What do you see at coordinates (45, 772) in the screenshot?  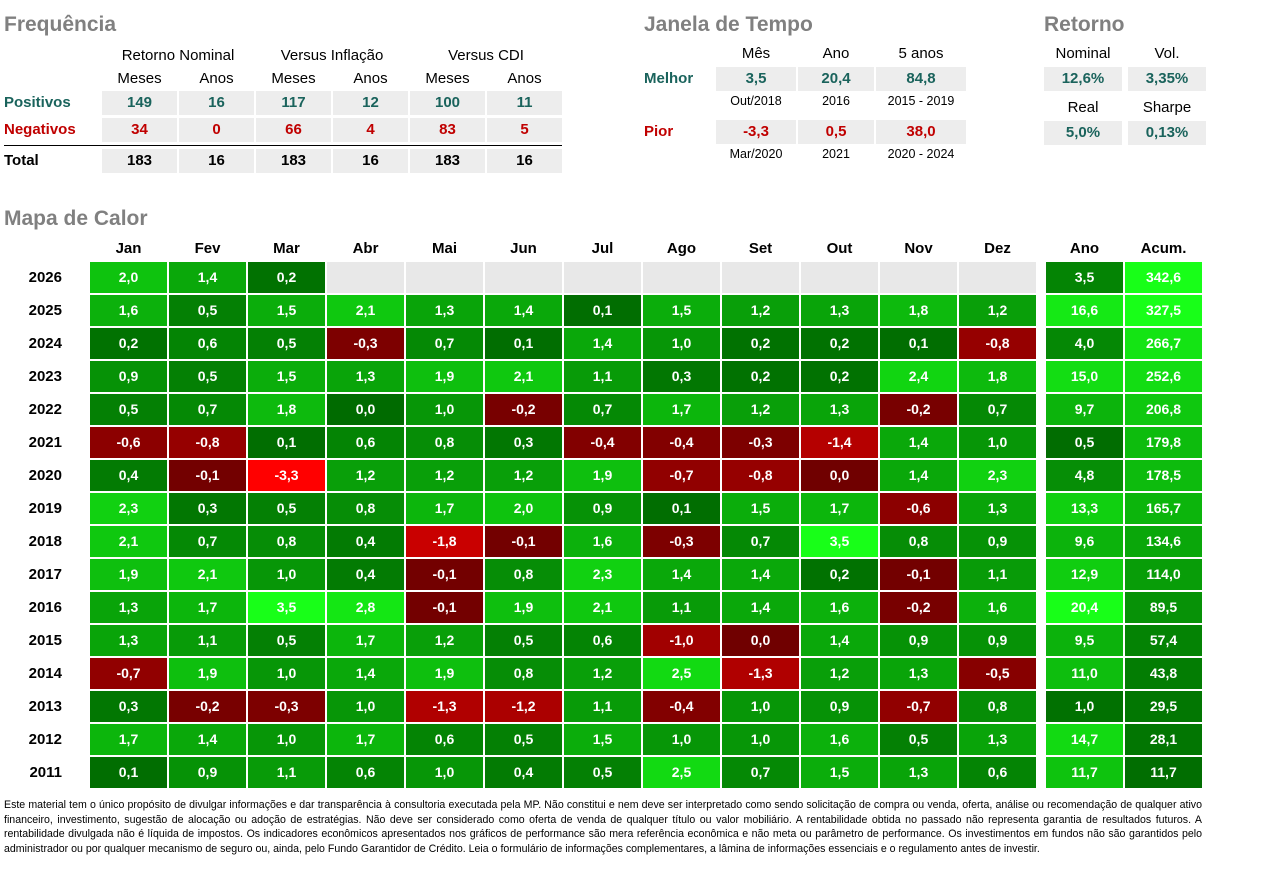 I see `heatmap-year-label: 2011` at bounding box center [45, 772].